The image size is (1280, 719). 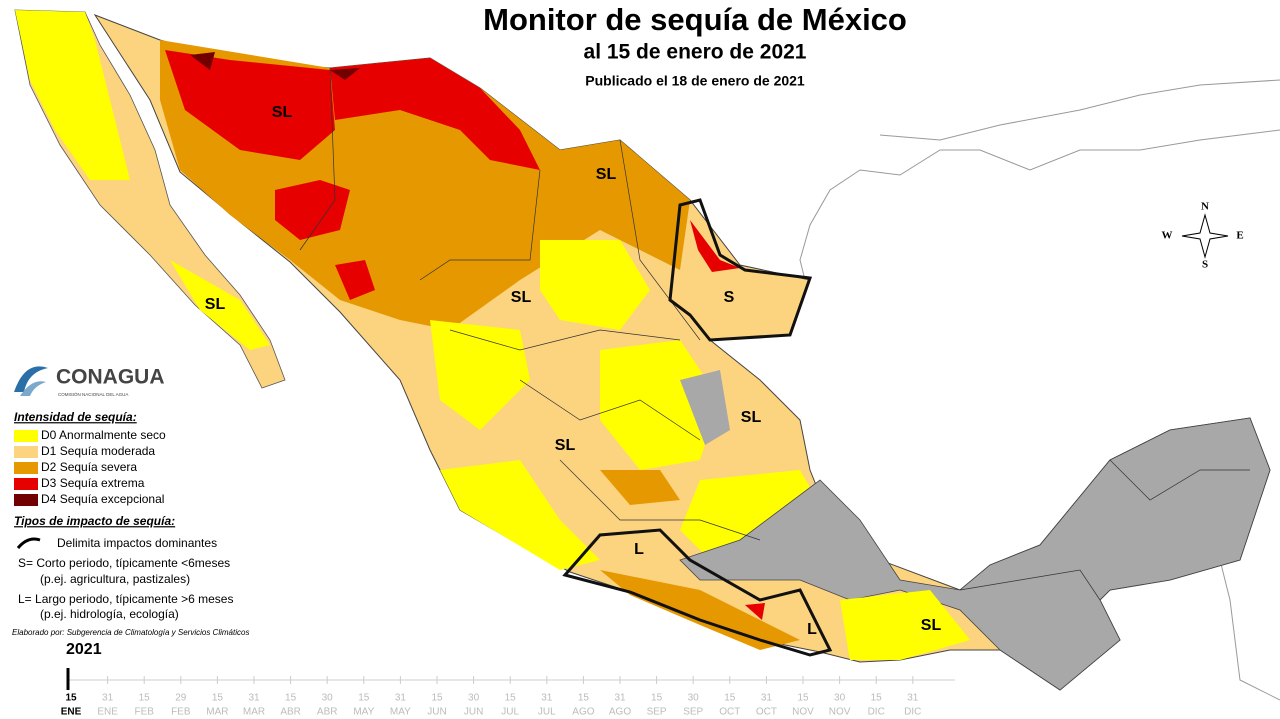 I want to click on guerrero-d3, so click(x=755, y=611).